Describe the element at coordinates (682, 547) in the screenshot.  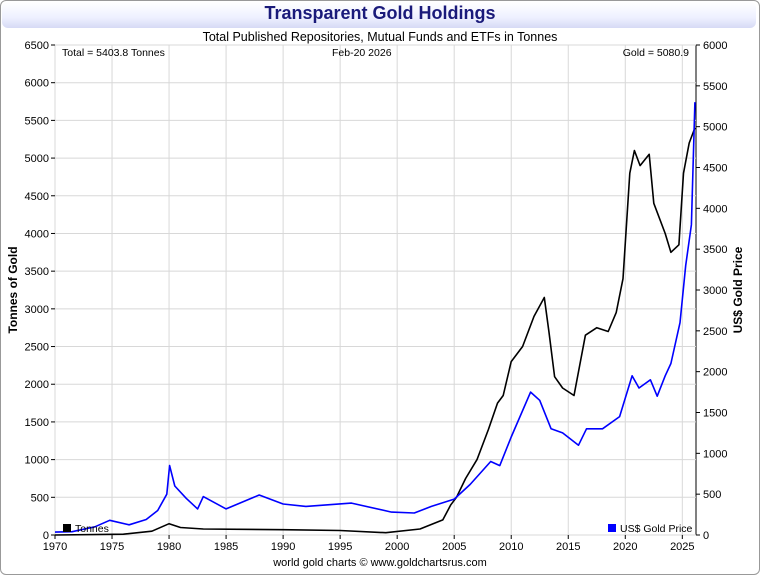
I see `x-tick-label: 2025` at that location.